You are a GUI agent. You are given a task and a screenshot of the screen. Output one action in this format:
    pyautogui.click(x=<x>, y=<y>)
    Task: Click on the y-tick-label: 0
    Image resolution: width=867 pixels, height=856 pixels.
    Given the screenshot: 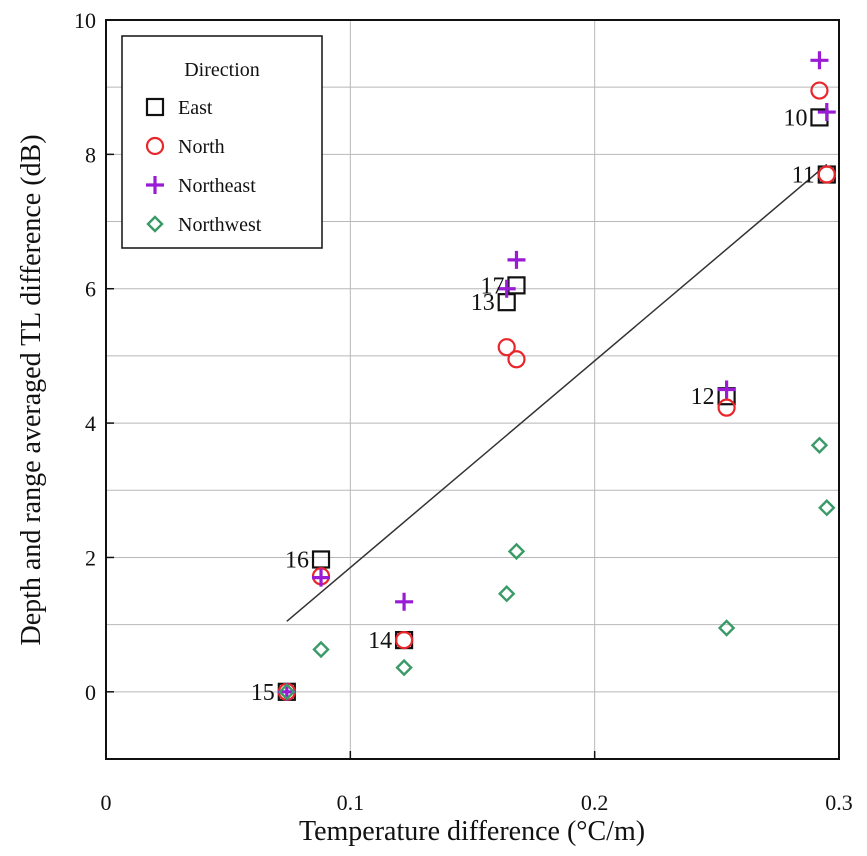 What is the action you would take?
    pyautogui.click(x=90, y=692)
    